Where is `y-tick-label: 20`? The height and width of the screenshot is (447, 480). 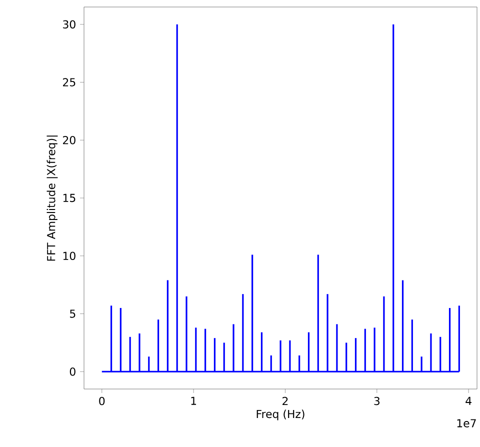 y-tick-label: 20 is located at coordinates (69, 140).